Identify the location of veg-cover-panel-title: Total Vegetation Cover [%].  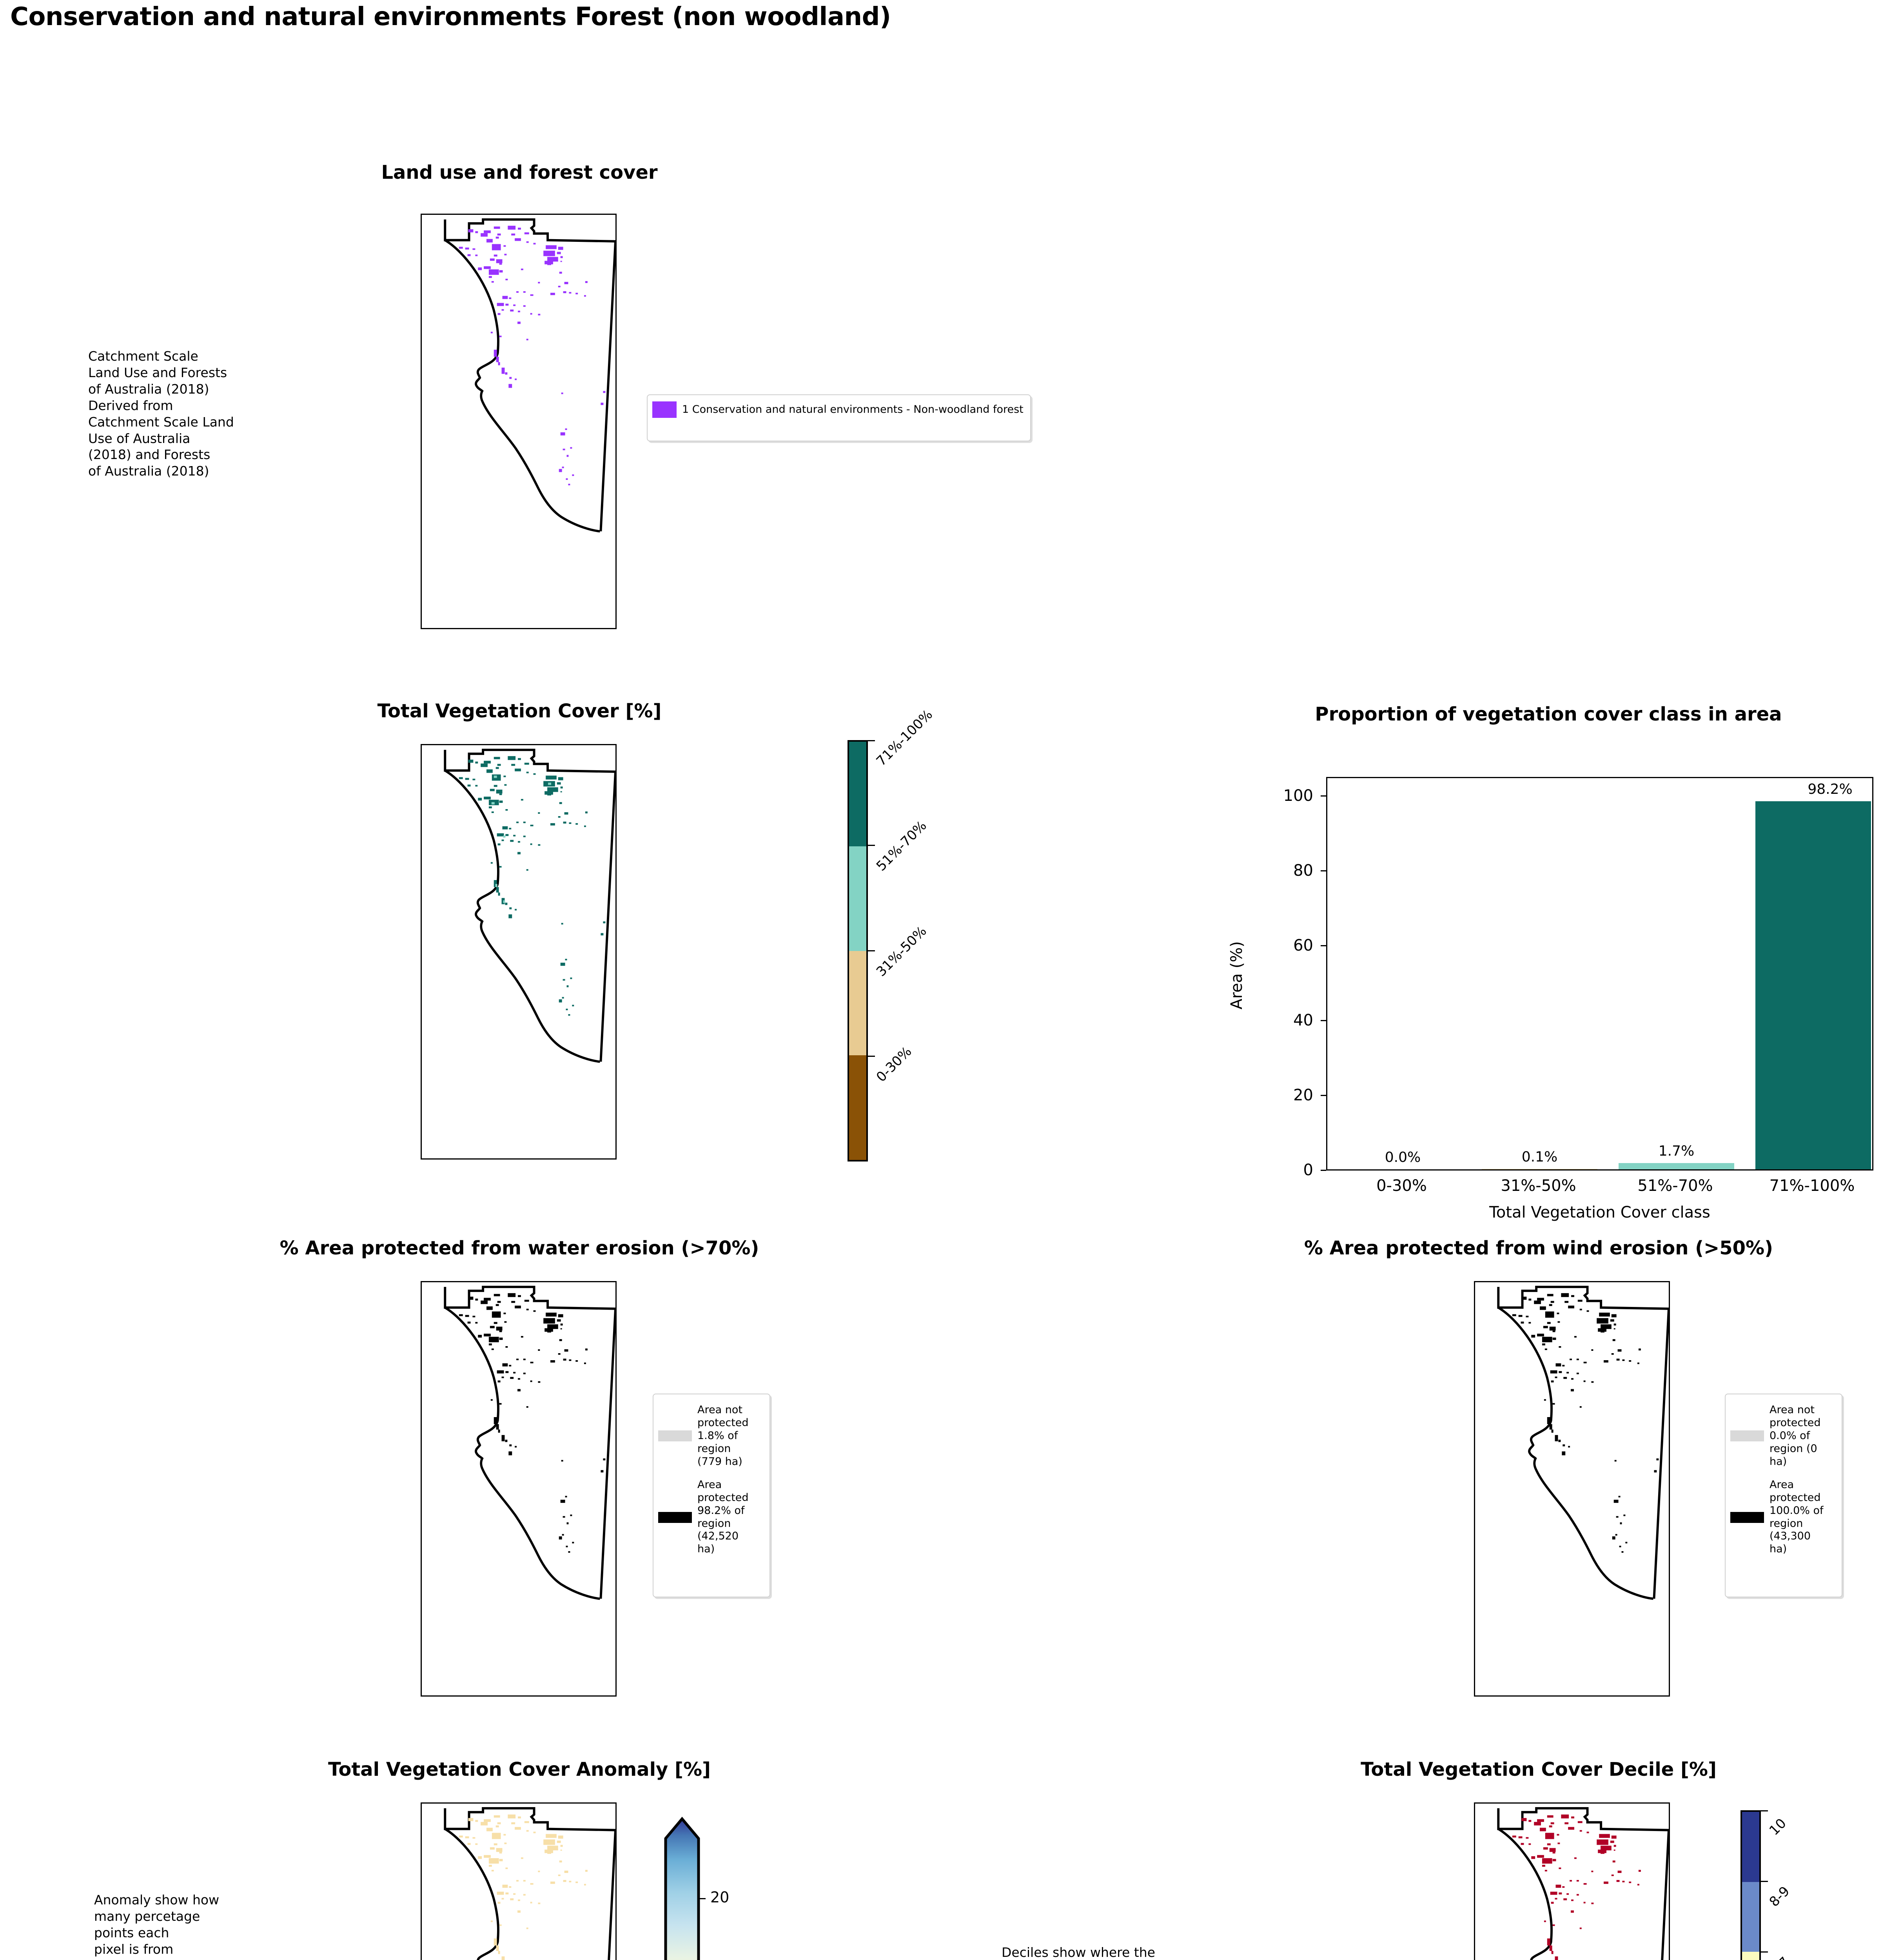
(519, 711).